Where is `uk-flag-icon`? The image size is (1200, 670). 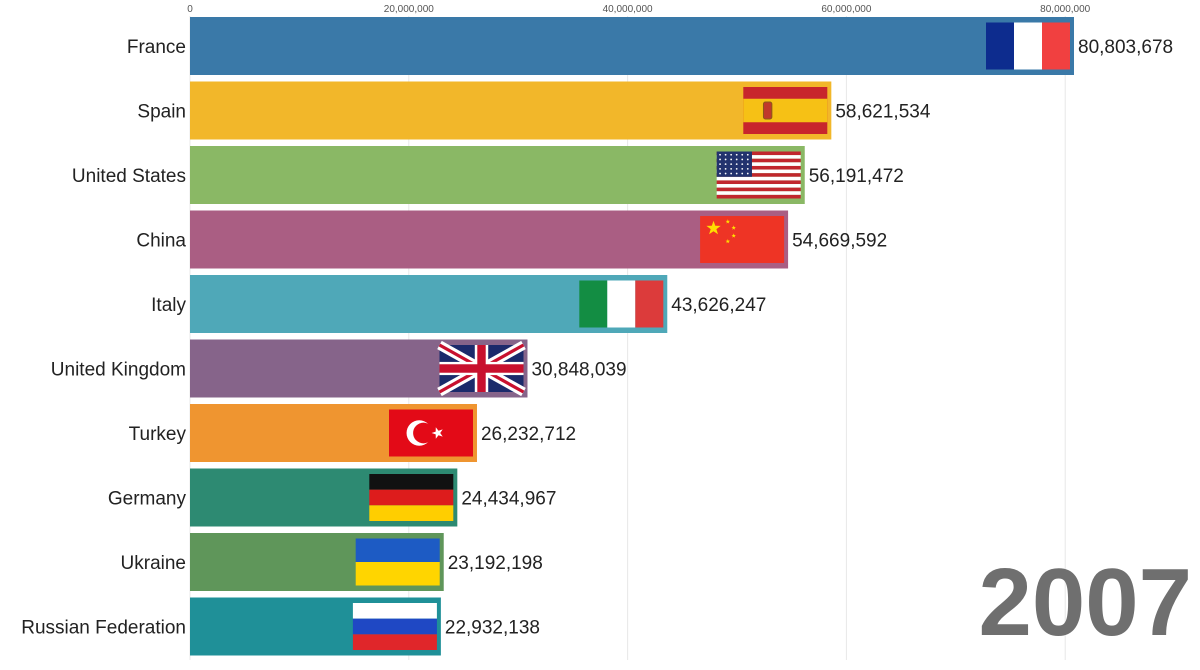
uk-flag-icon is located at coordinates (481, 368).